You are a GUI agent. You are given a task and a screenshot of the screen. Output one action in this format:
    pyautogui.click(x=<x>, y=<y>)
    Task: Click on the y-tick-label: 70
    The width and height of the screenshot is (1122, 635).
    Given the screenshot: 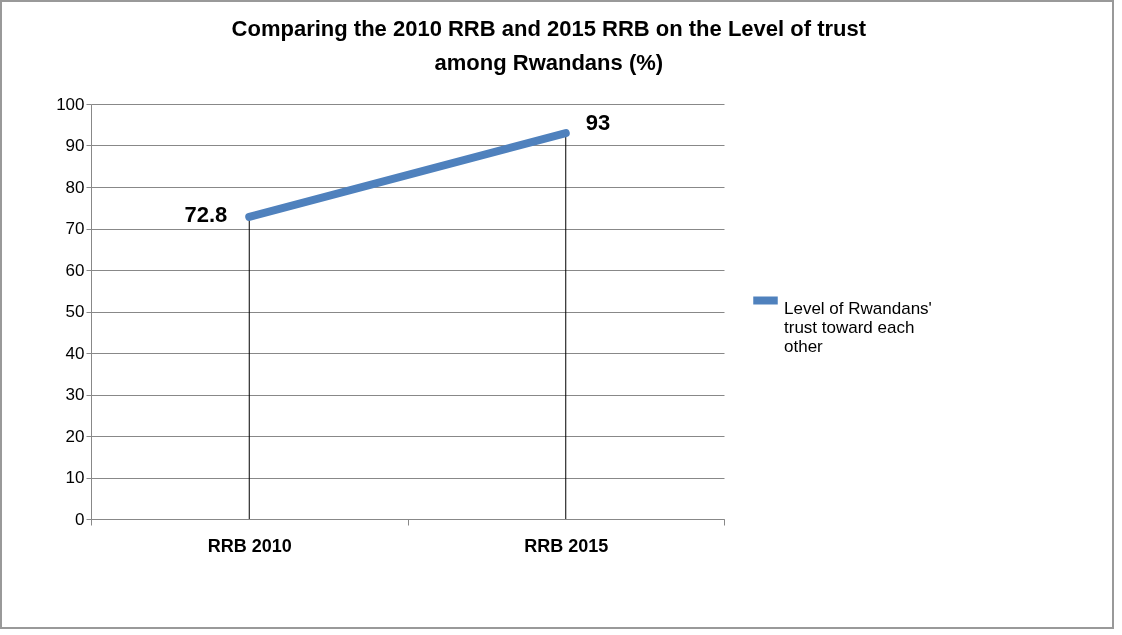 What is the action you would take?
    pyautogui.click(x=75, y=228)
    